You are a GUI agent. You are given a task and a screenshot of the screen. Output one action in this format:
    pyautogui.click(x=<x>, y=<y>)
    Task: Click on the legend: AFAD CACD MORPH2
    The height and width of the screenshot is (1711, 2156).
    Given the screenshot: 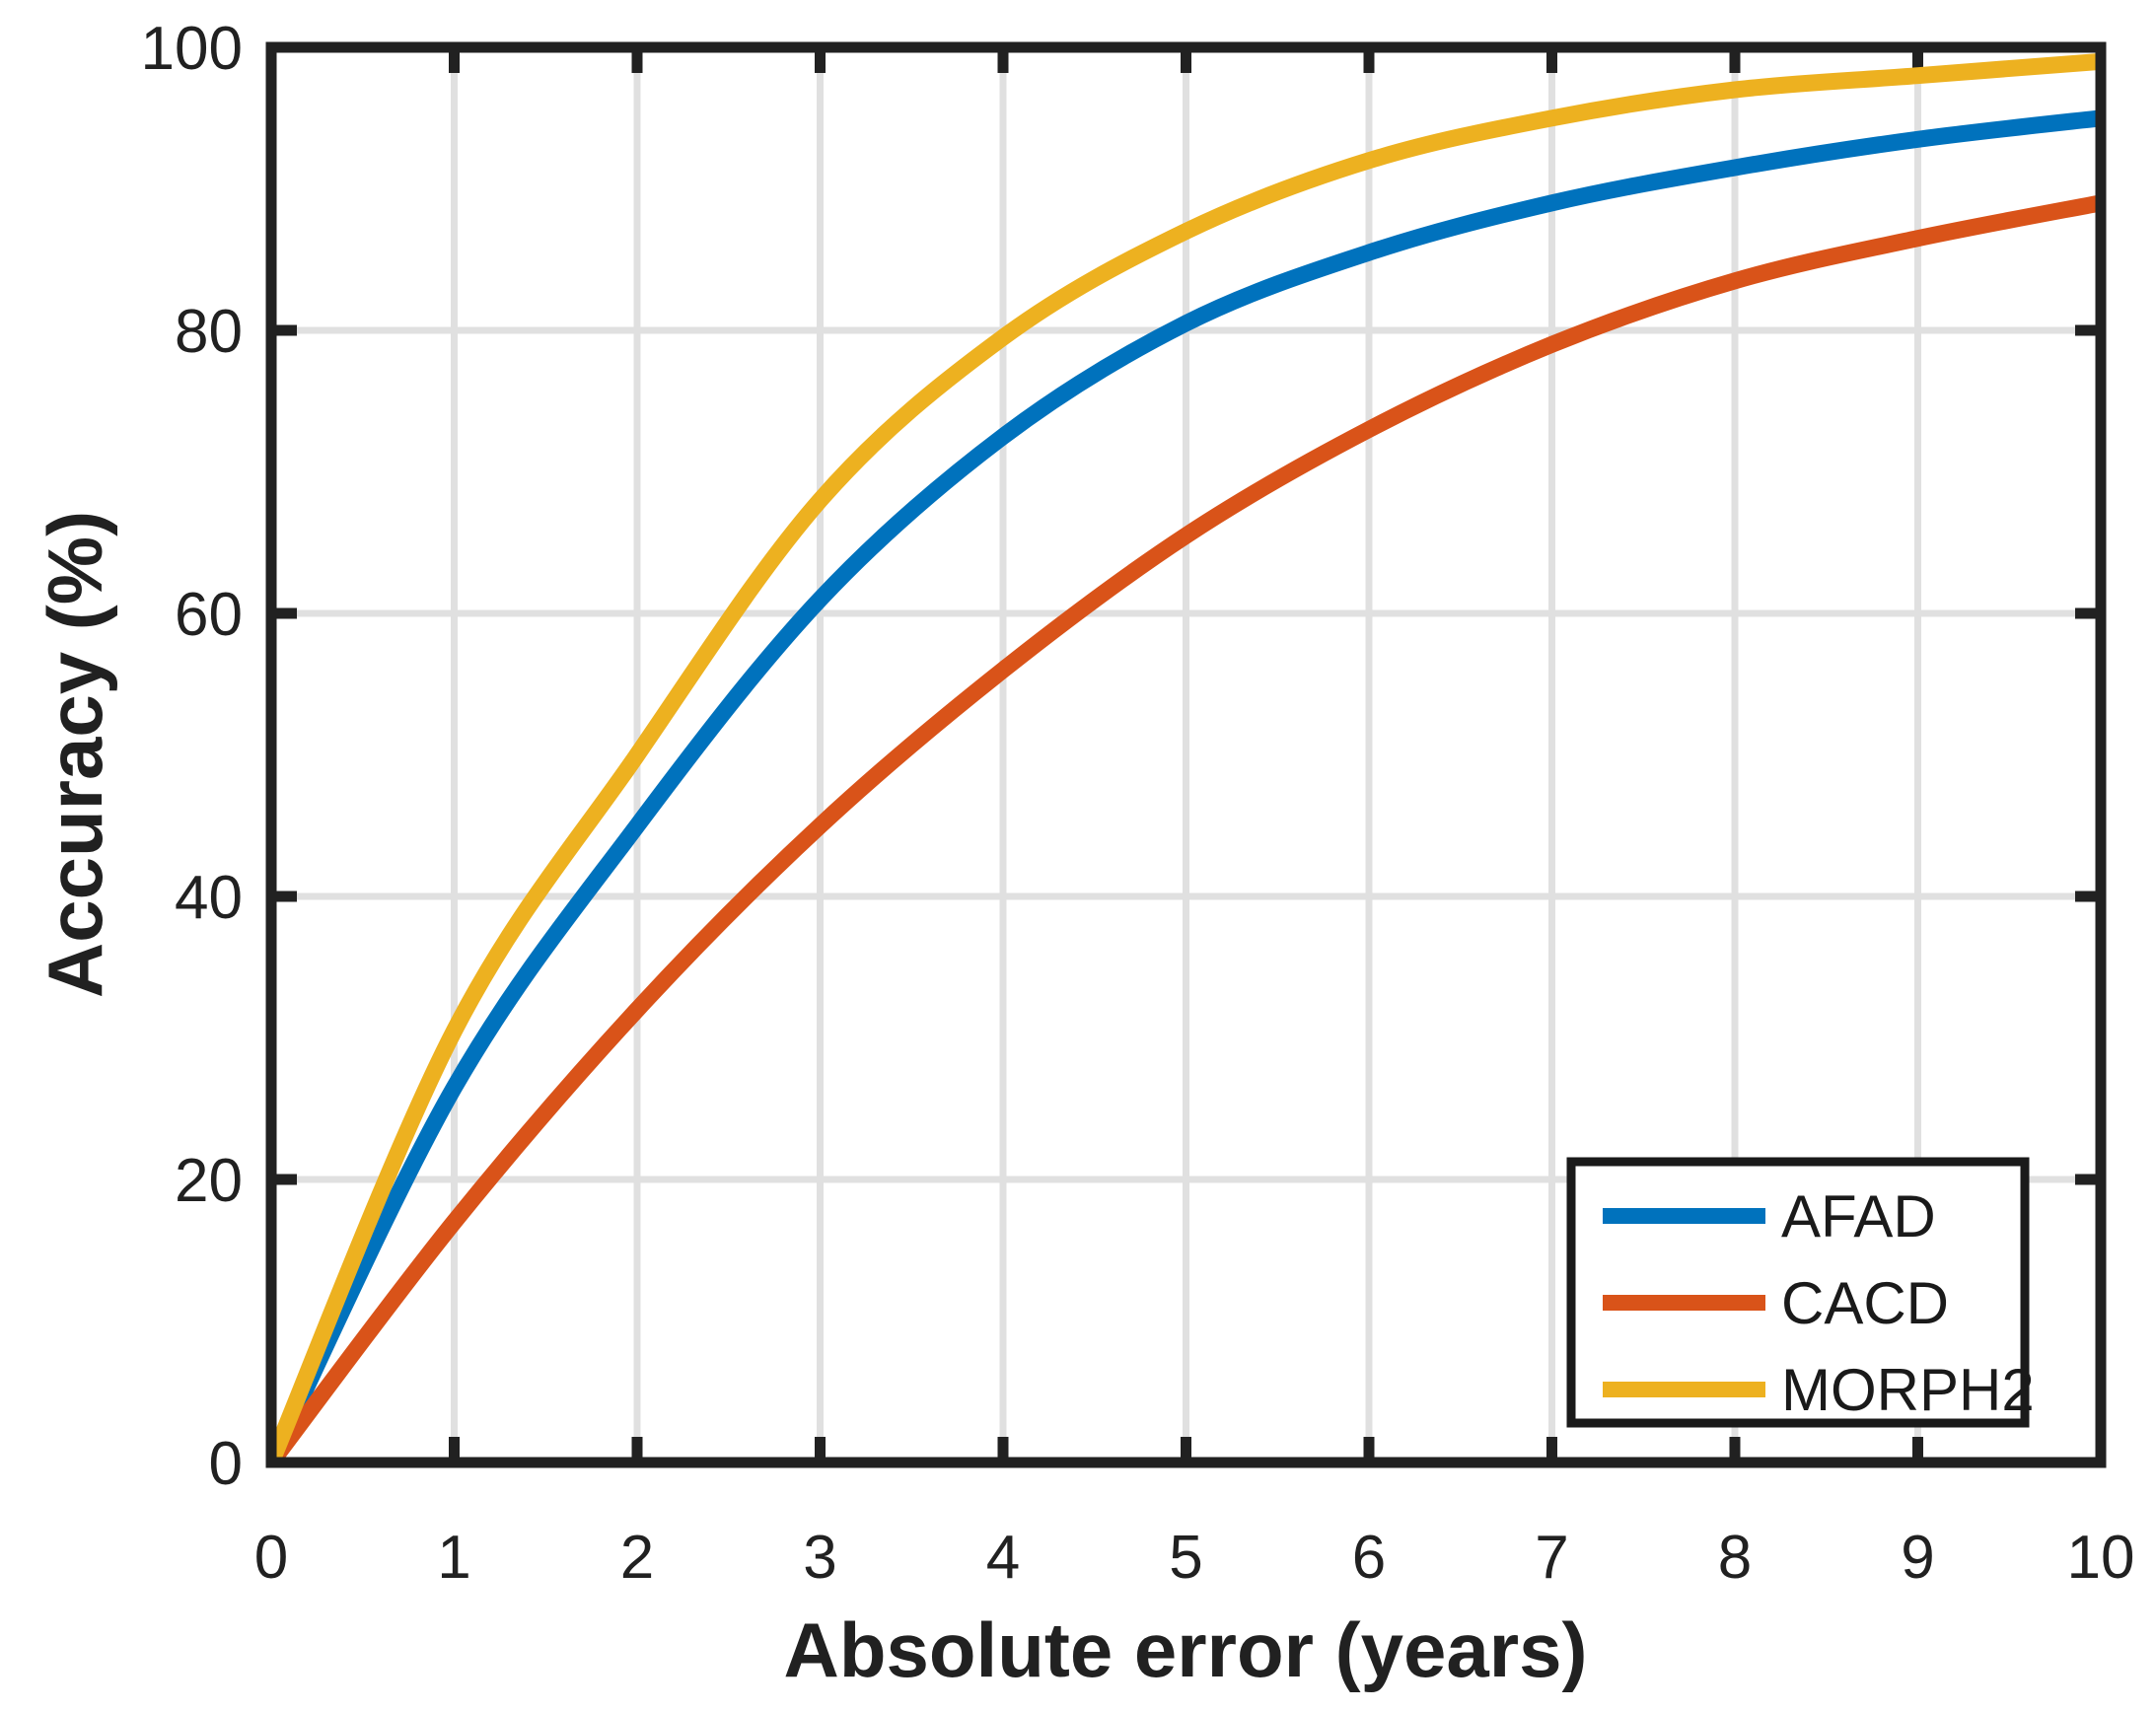 What is the action you would take?
    pyautogui.click(x=1800, y=1292)
    